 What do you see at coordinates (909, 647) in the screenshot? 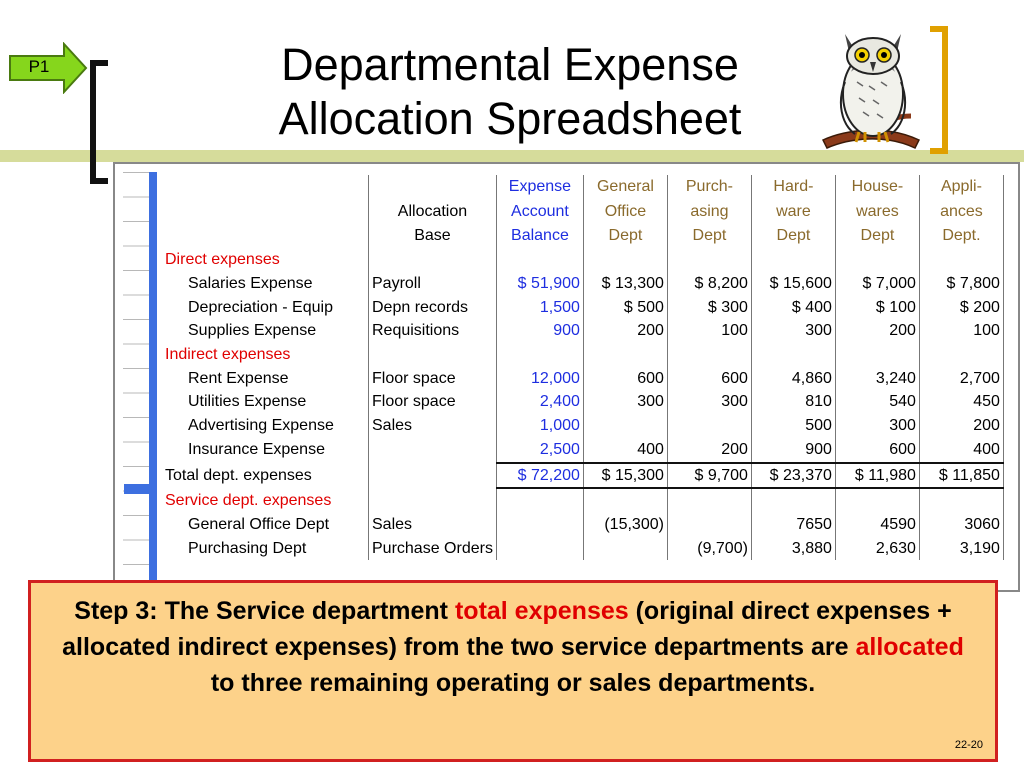
I see `callout-highlight-allocated: allocated` at bounding box center [909, 647].